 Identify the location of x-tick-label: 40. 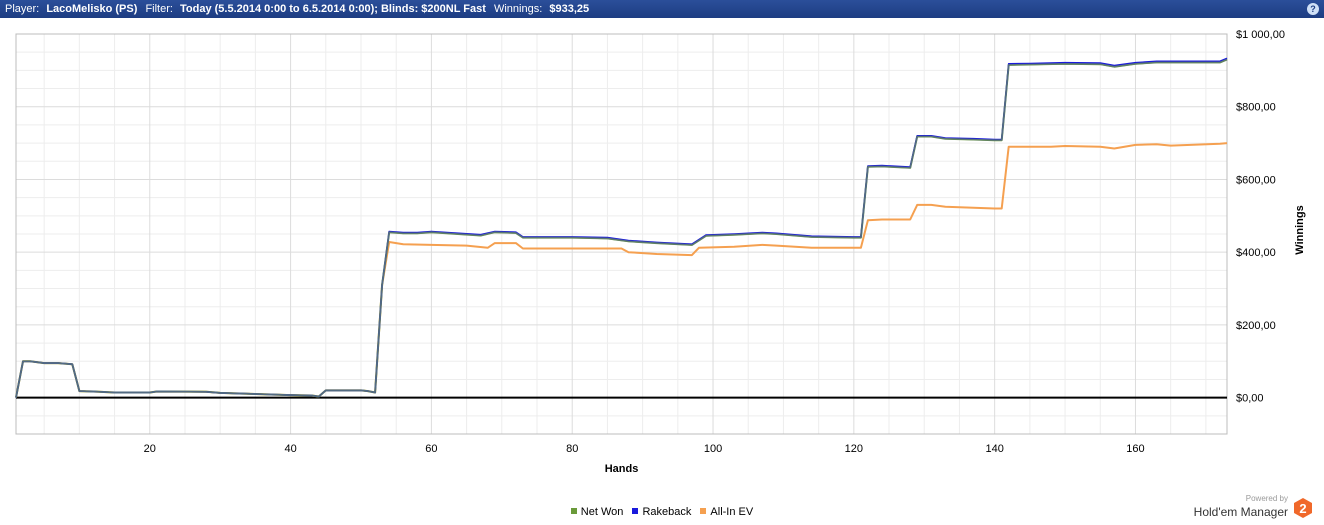
(290, 449).